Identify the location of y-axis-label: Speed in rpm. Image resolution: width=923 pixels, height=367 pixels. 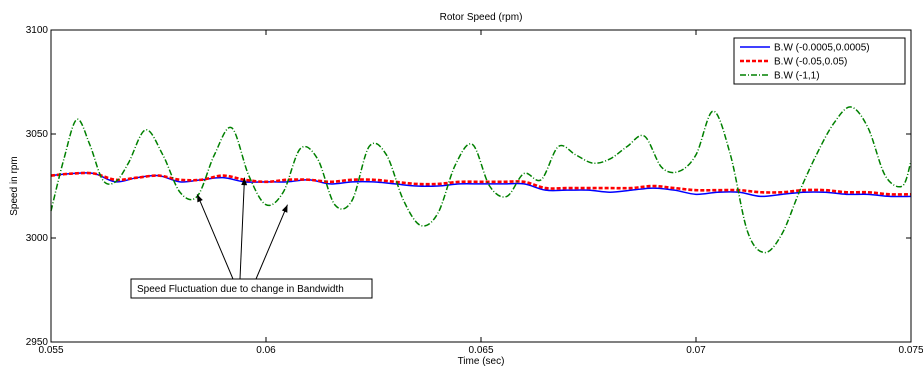
(14, 185).